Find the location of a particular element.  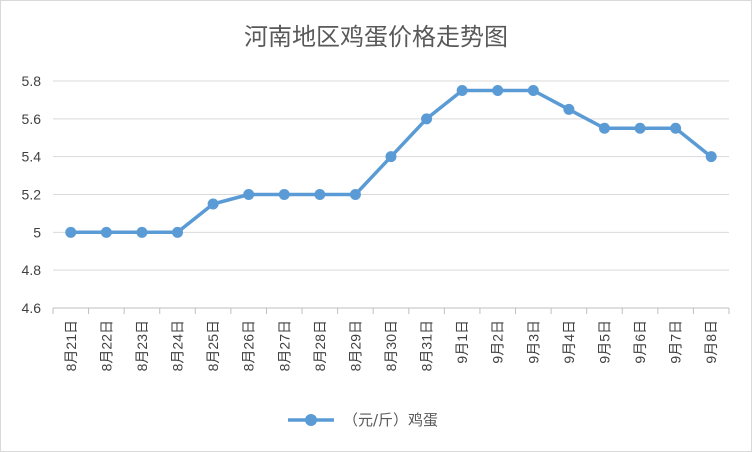

y-axis-ticks: 4.6 4.8 5 5.2 5.4 5.6 5.8 is located at coordinates (32, 194).